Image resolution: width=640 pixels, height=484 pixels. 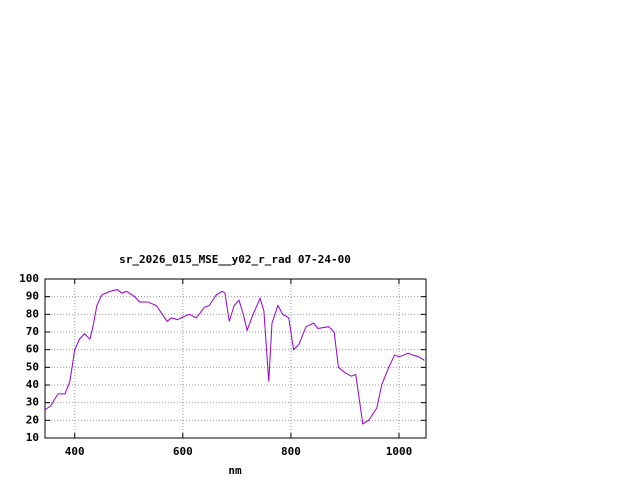 What do you see at coordinates (32, 296) in the screenshot?
I see `y-tick-label: 90` at bounding box center [32, 296].